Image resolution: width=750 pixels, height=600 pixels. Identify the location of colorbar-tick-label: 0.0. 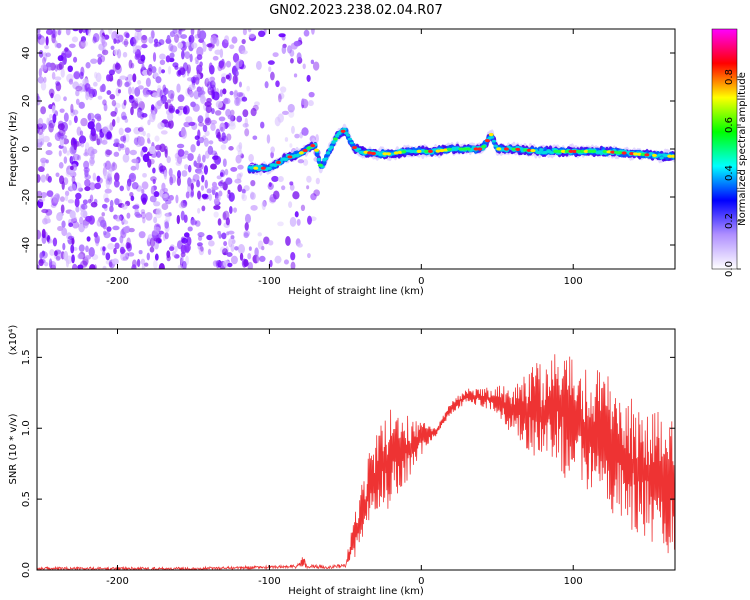
(729, 269).